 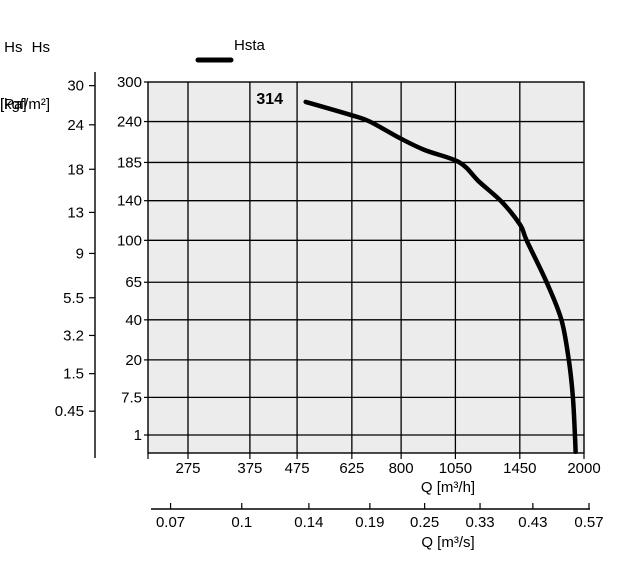 What do you see at coordinates (80, 253) in the screenshot?
I see `kgf-tick-label: 9` at bounding box center [80, 253].